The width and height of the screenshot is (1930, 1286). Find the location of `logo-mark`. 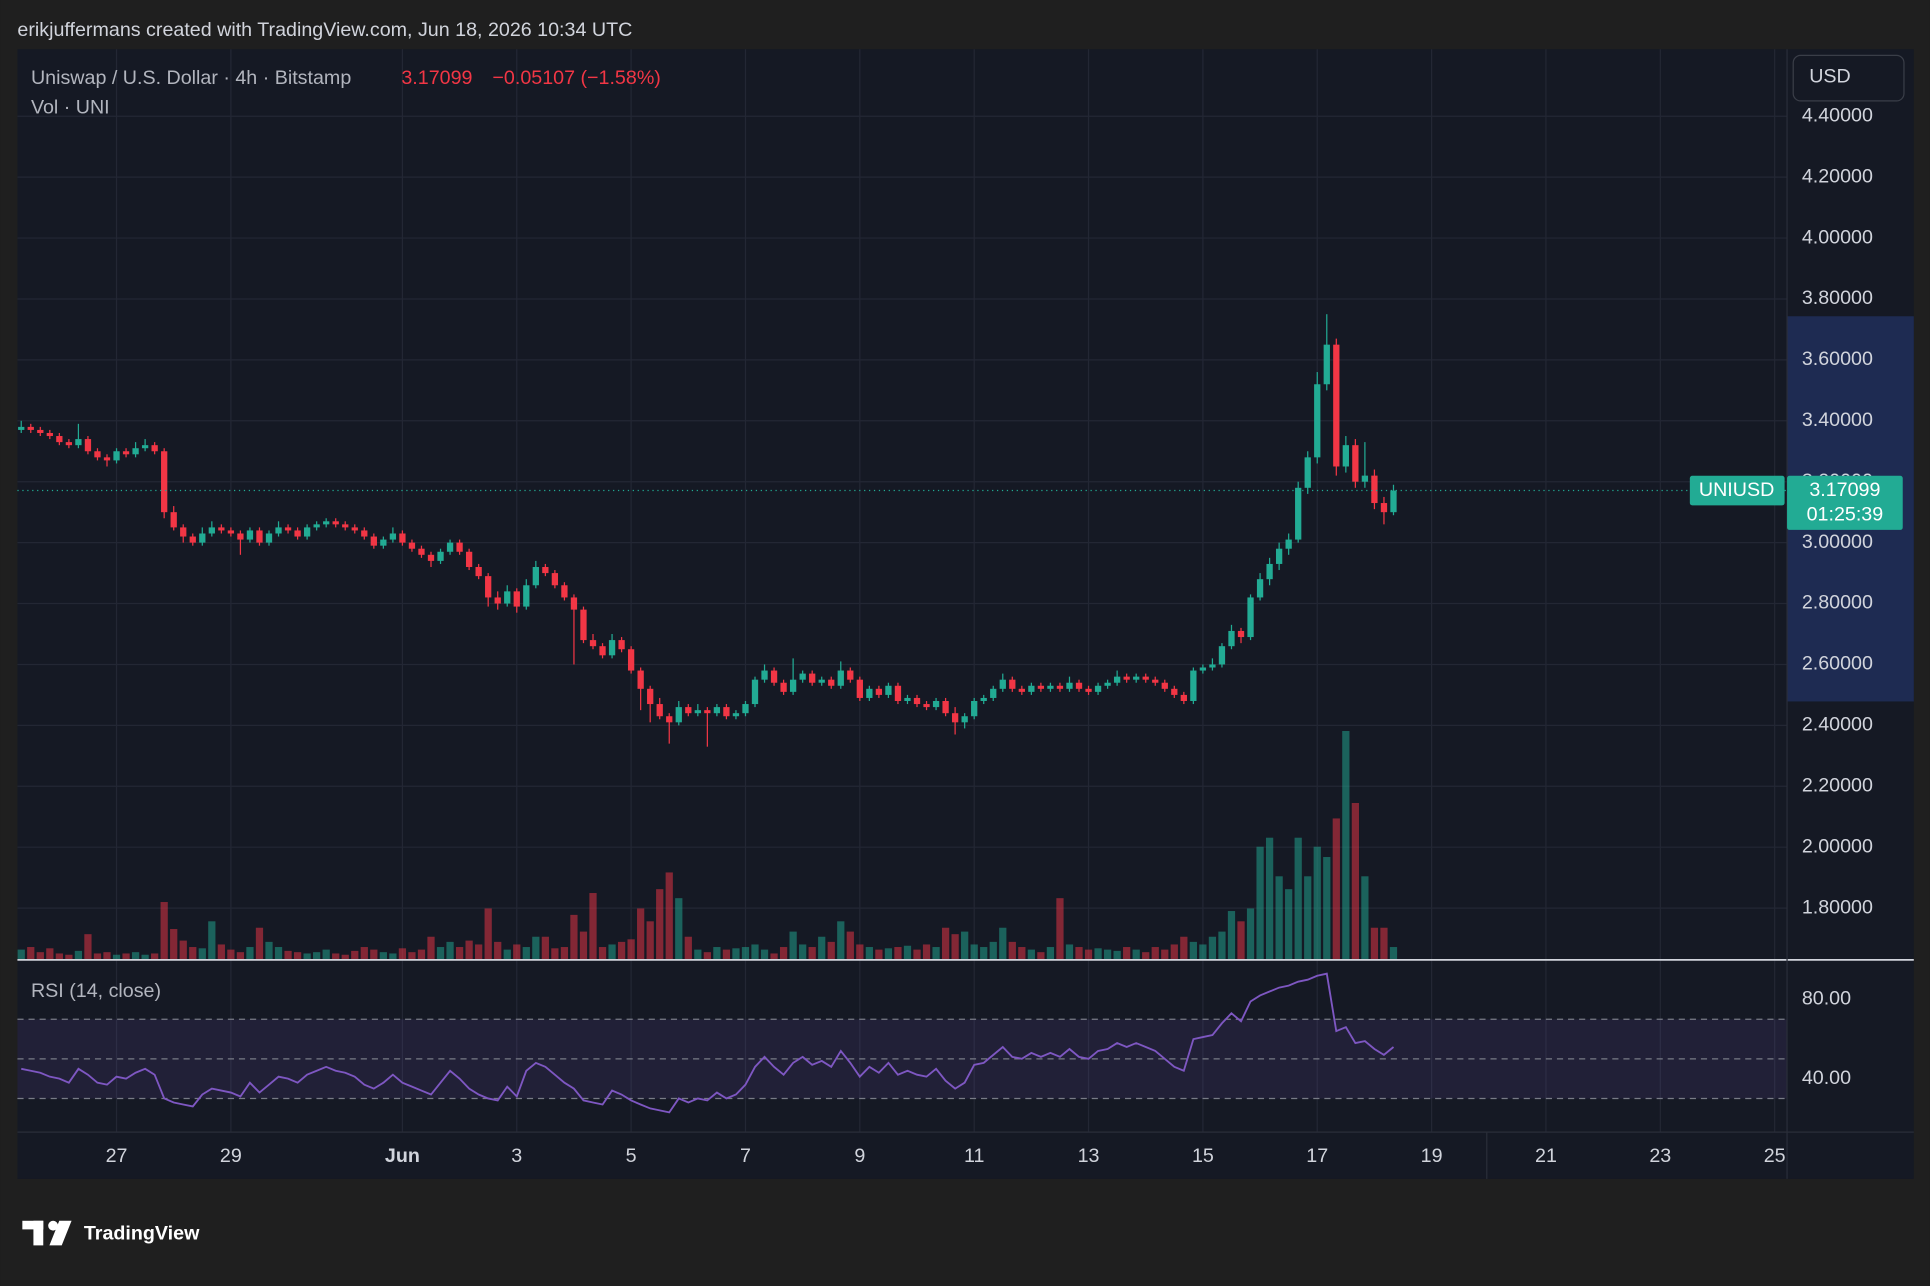

logo-mark is located at coordinates (33, 1225).